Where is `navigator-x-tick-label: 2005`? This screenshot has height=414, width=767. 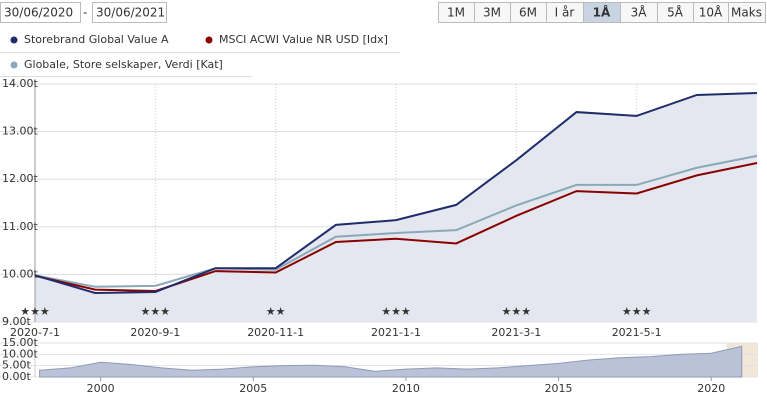
navigator-x-tick-label: 2005 is located at coordinates (253, 388).